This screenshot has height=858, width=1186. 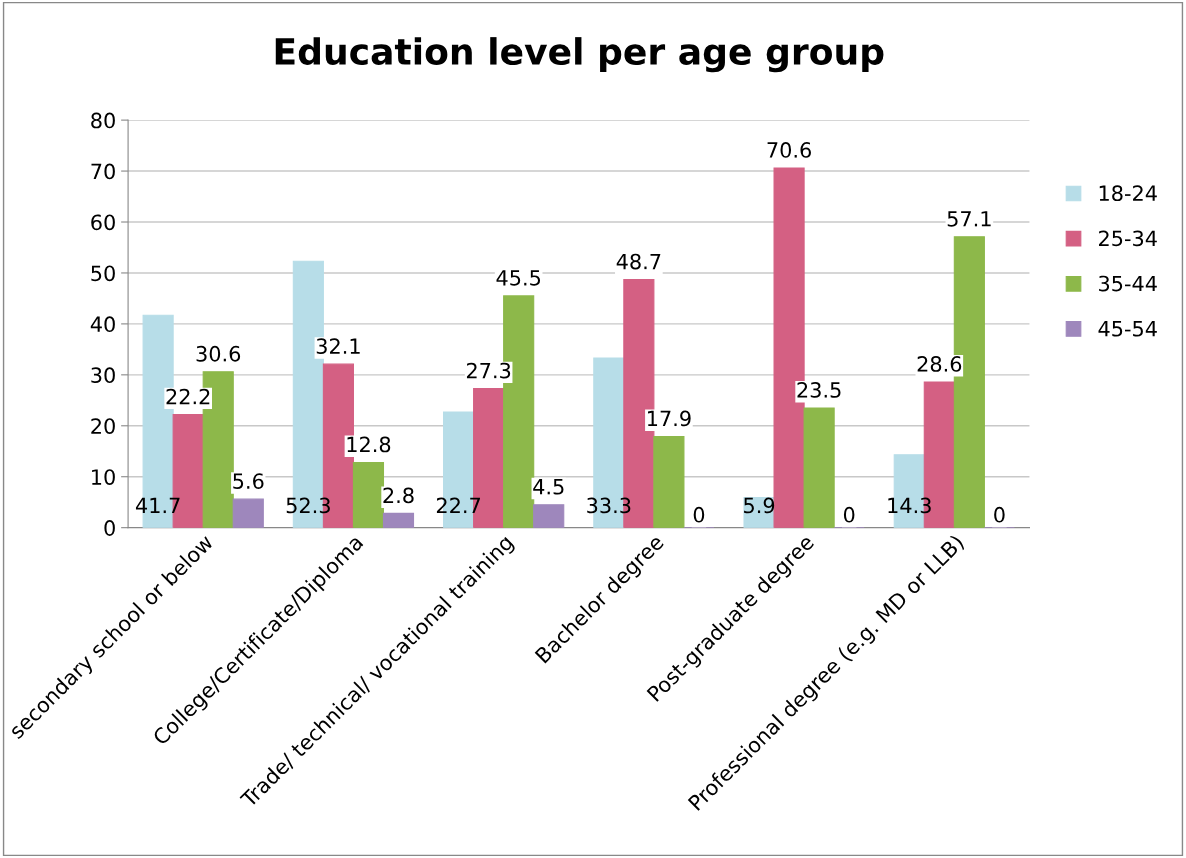 What do you see at coordinates (248, 481) in the screenshot?
I see `data-label: 5.6` at bounding box center [248, 481].